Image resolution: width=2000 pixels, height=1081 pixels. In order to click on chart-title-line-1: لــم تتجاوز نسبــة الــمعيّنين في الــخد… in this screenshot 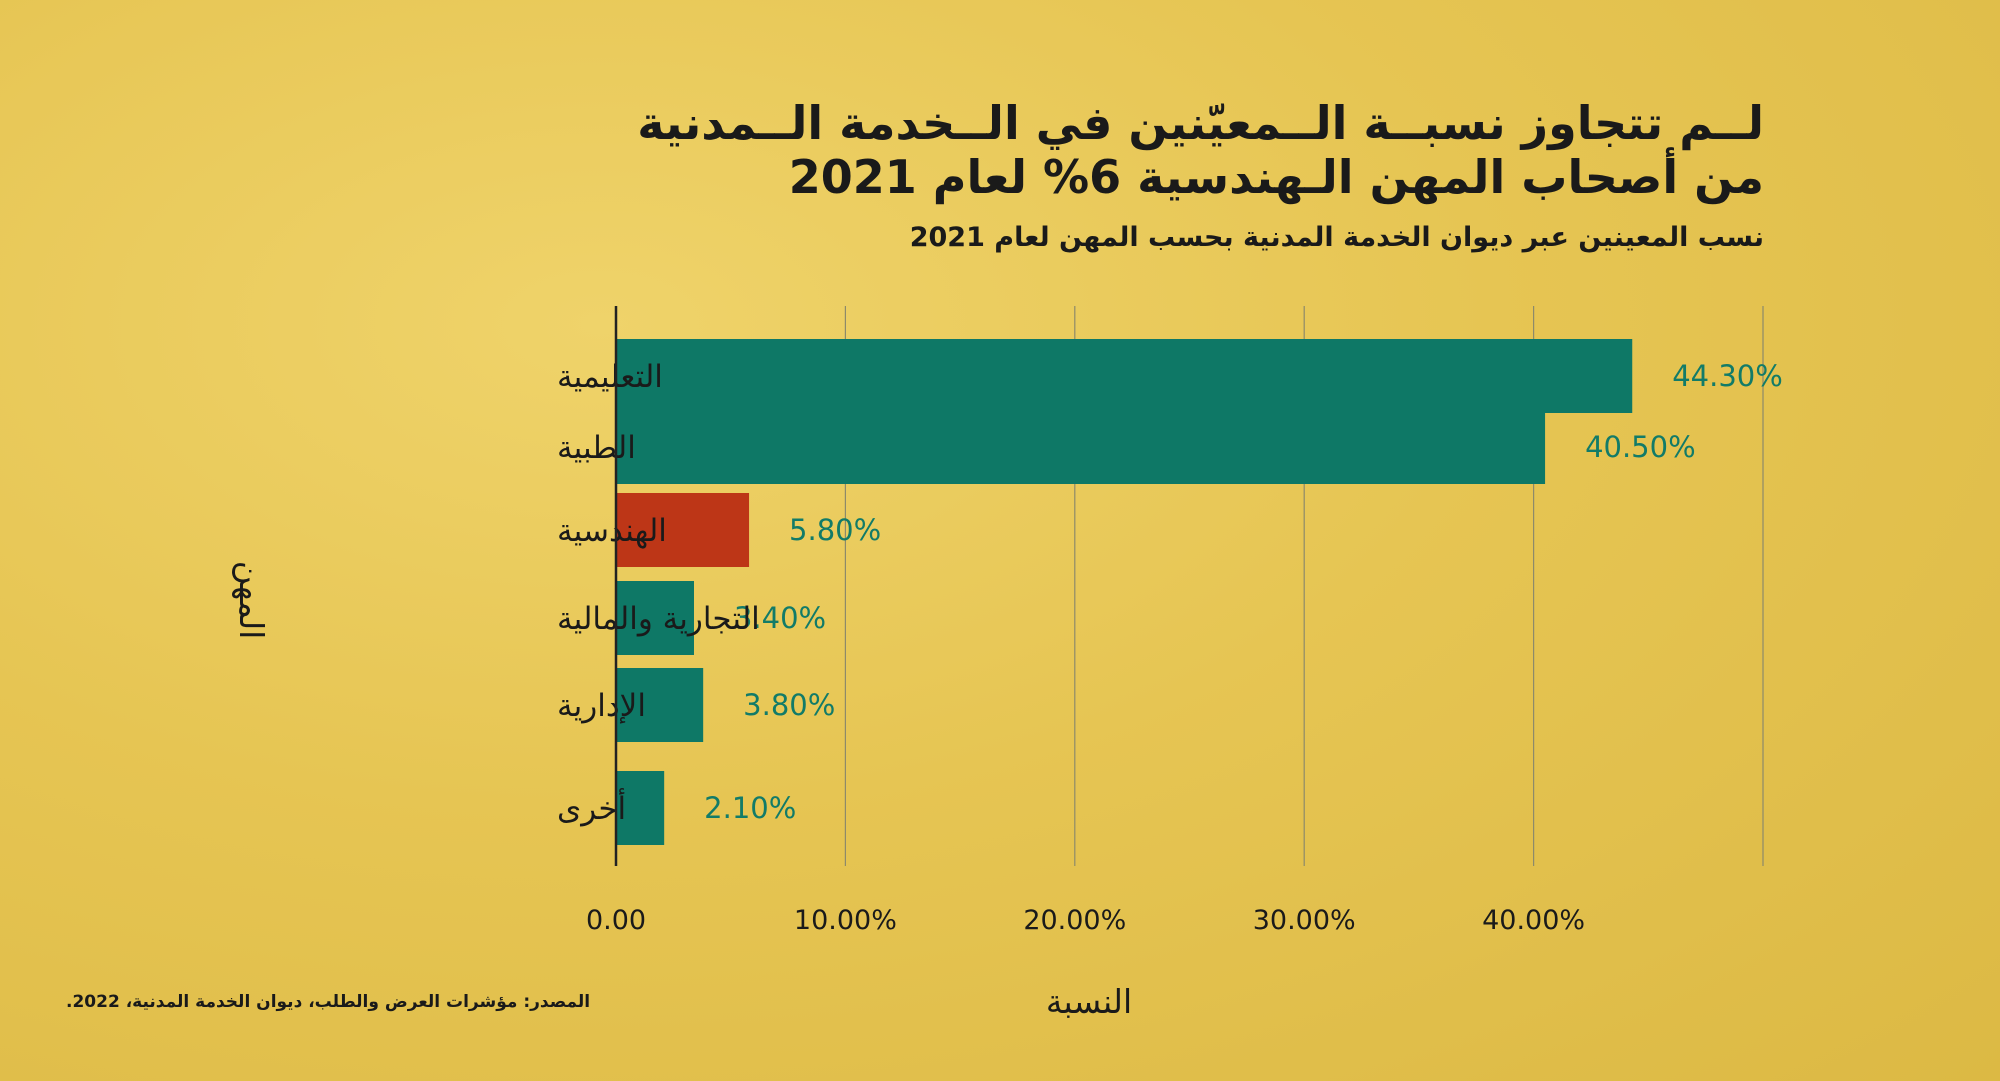, I will do `click(1200, 123)`.